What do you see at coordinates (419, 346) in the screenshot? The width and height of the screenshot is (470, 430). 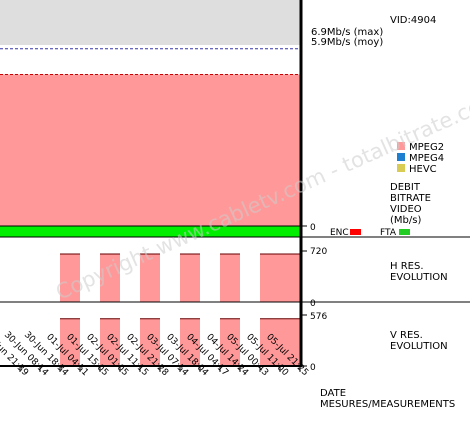 I see `vres-title-line-2: EVOLUTION` at bounding box center [419, 346].